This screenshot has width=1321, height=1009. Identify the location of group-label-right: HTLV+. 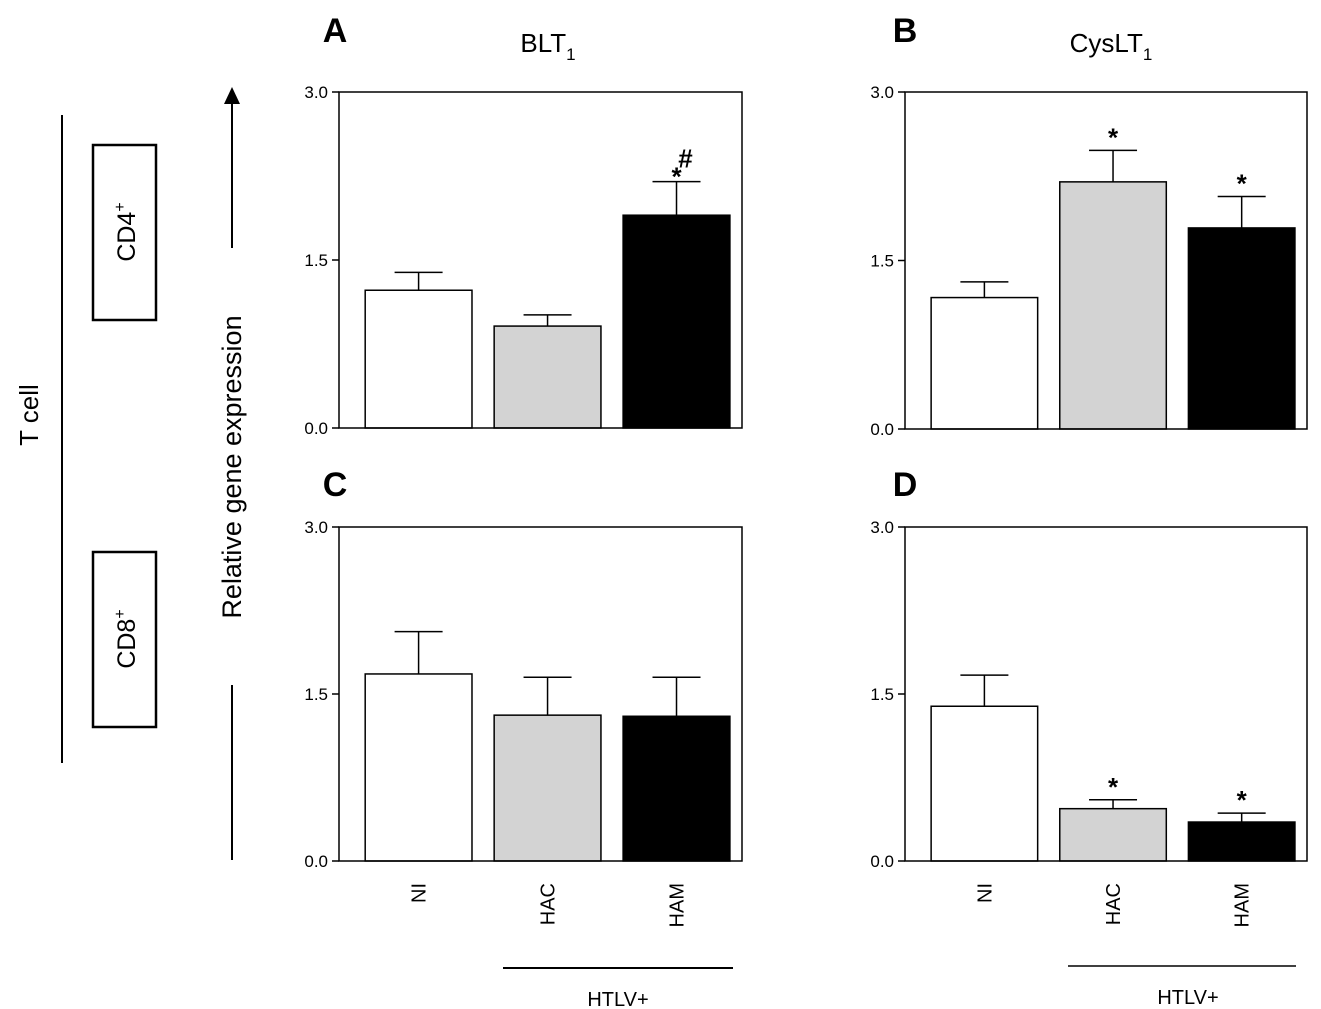
(1187, 998).